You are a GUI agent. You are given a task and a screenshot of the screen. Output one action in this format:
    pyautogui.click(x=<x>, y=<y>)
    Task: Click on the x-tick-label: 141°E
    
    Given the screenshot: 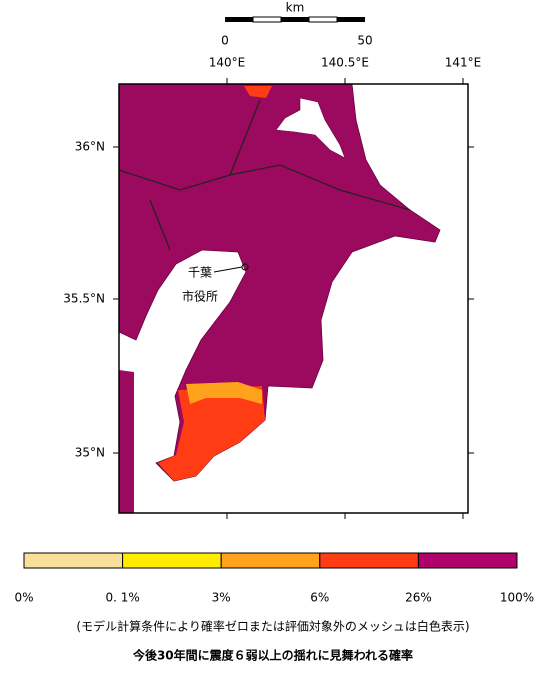 What is the action you would take?
    pyautogui.click(x=463, y=63)
    